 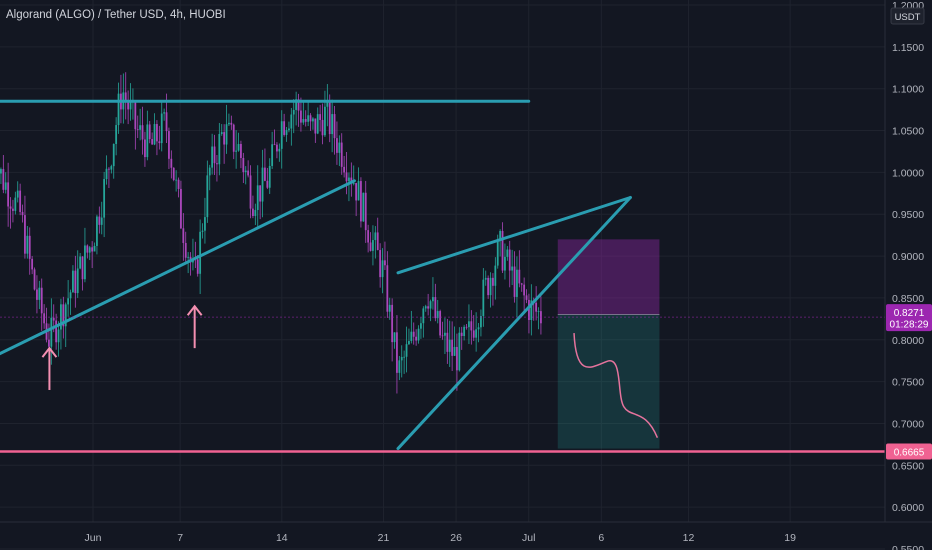 I want to click on y-tick-label: 0.8500, so click(x=908, y=299).